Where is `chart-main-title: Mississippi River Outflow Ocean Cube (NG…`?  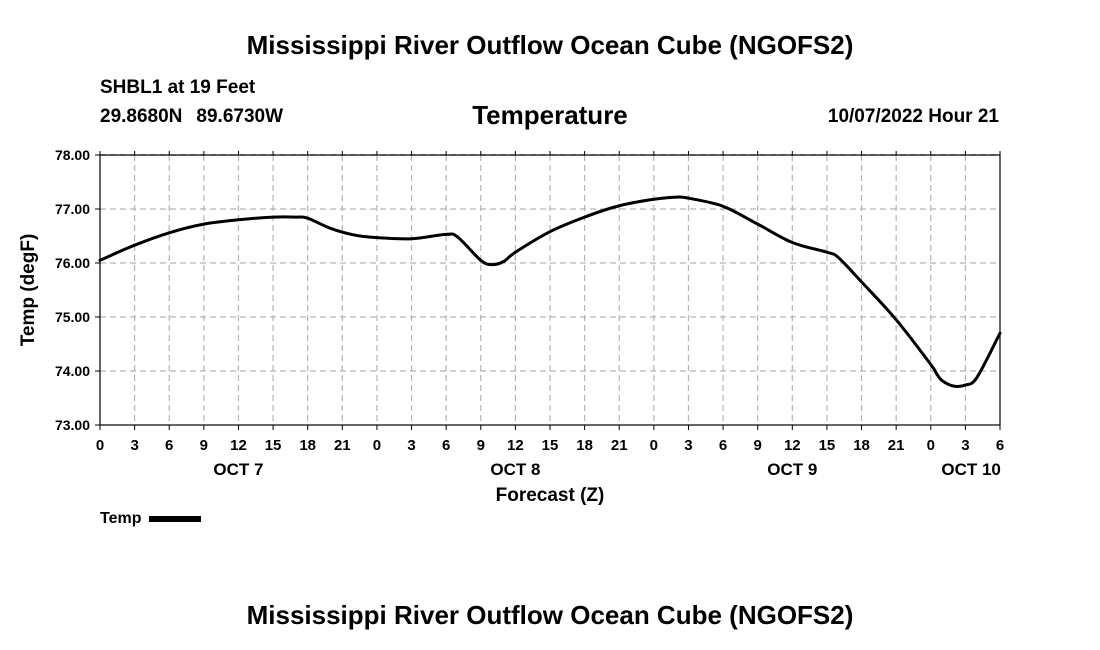
chart-main-title: Mississippi River Outflow Ocean Cube (NG… is located at coordinates (550, 45).